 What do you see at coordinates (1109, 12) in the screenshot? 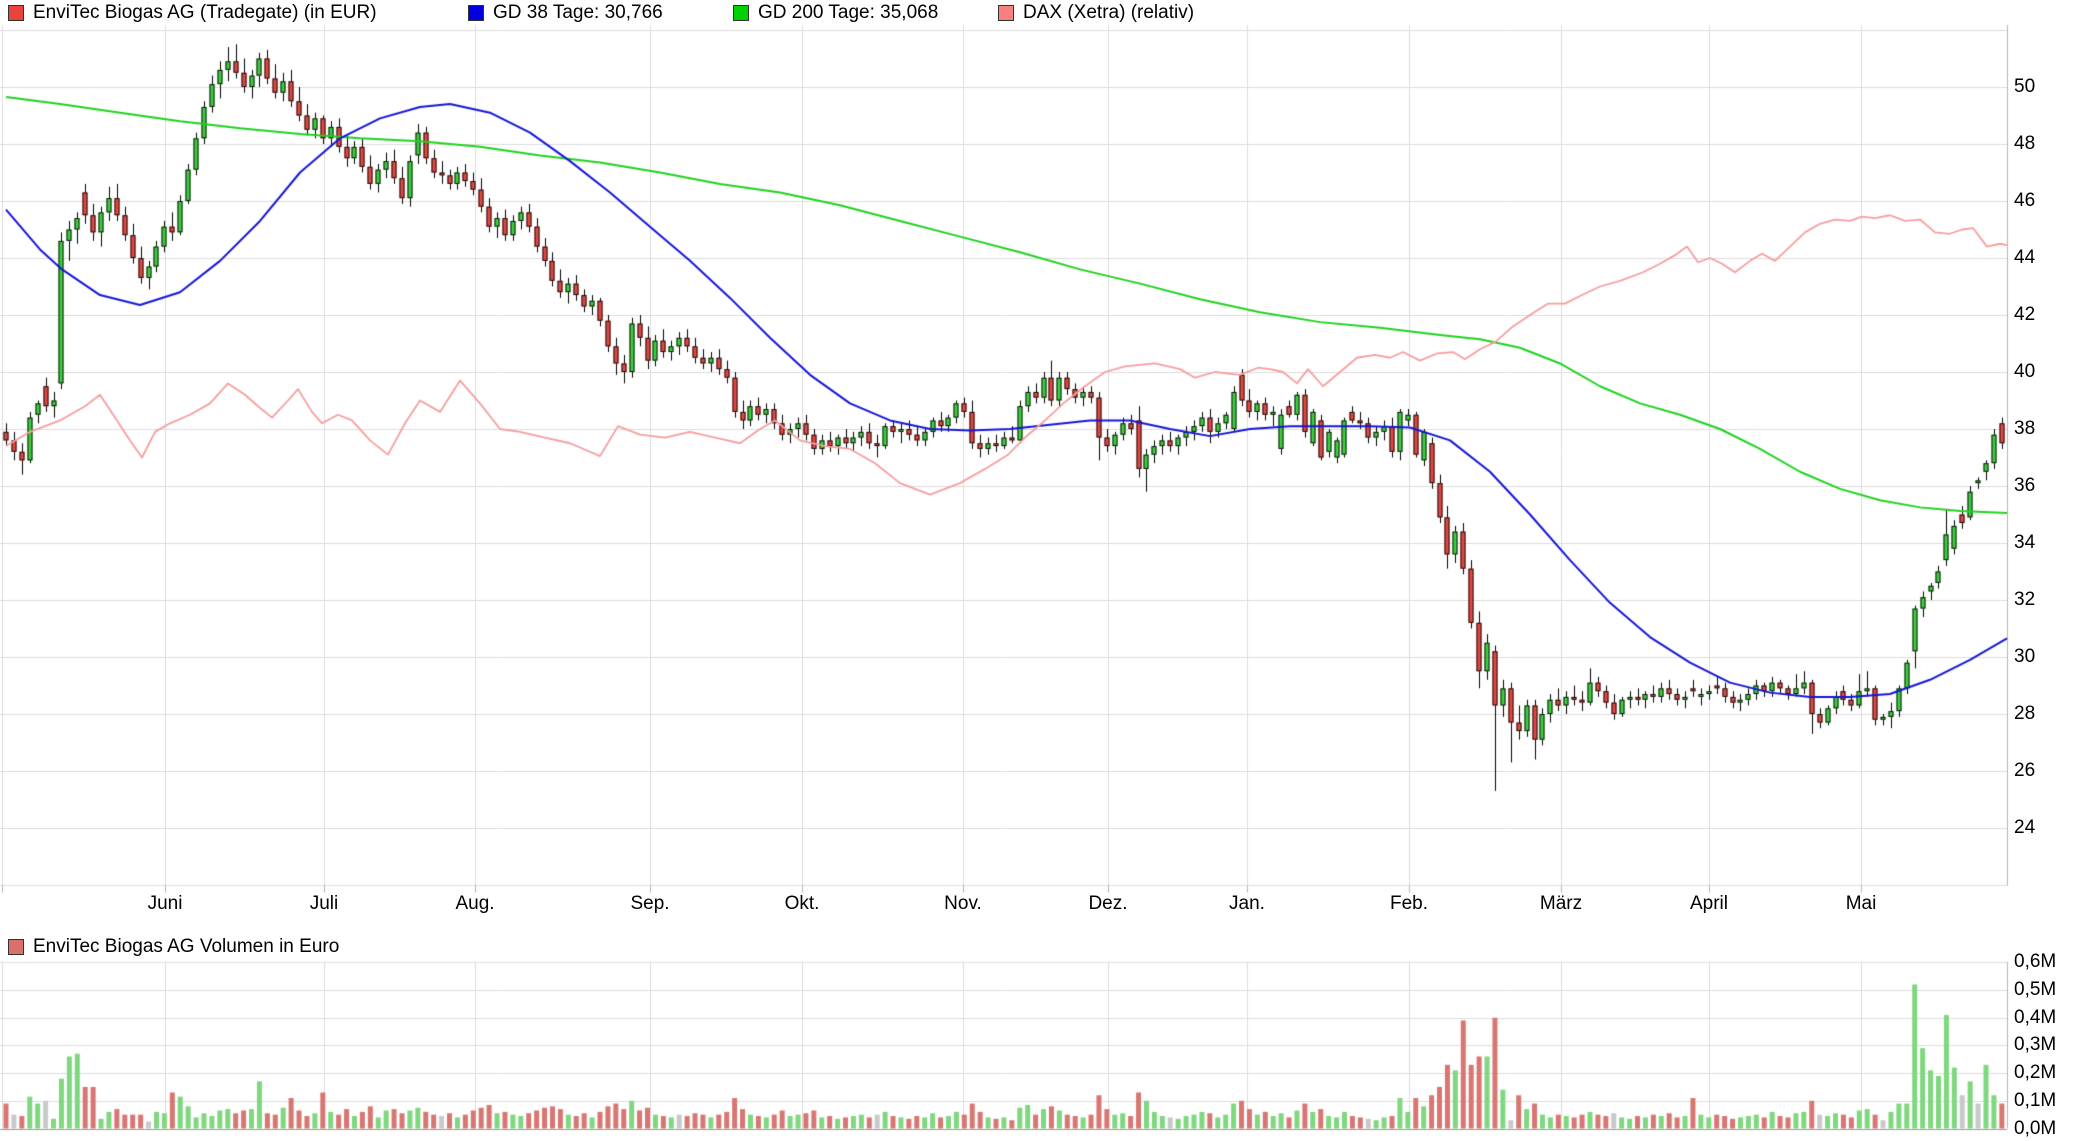
I see `legend-label-dax: DAX (Xetra) (relativ)` at bounding box center [1109, 12].